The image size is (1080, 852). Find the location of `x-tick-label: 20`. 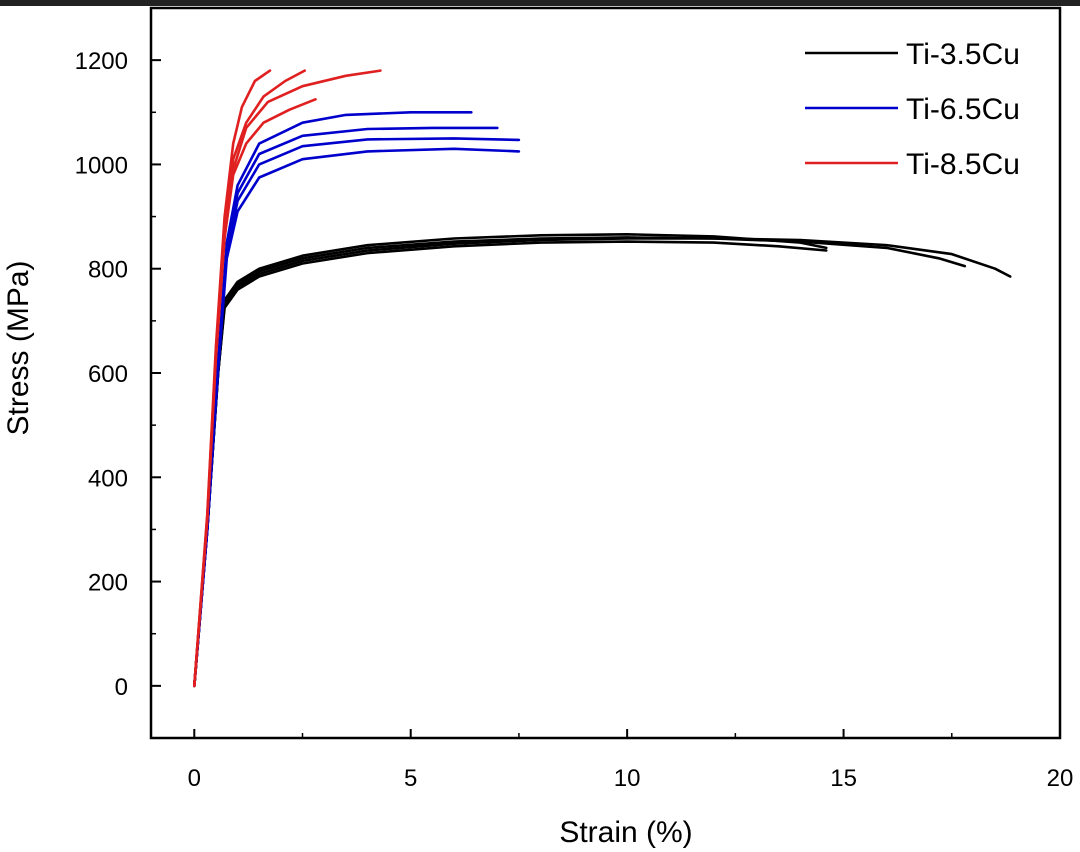

x-tick-label: 20 is located at coordinates (1060, 778).